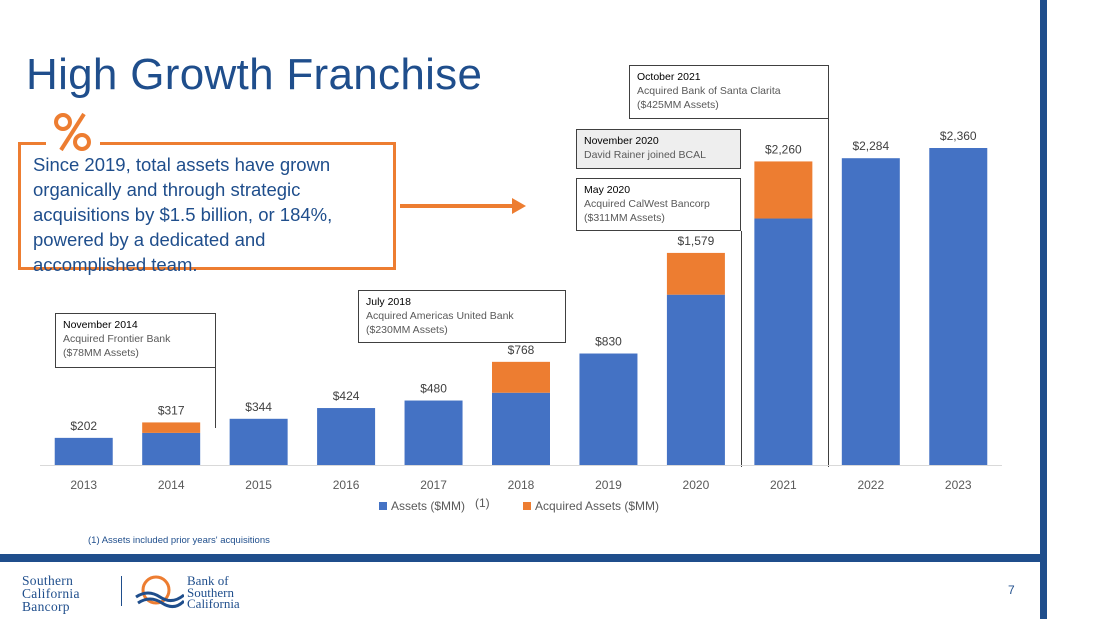 The height and width of the screenshot is (619, 1095). What do you see at coordinates (521, 485) in the screenshot?
I see `x-tick-label: 2018` at bounding box center [521, 485].